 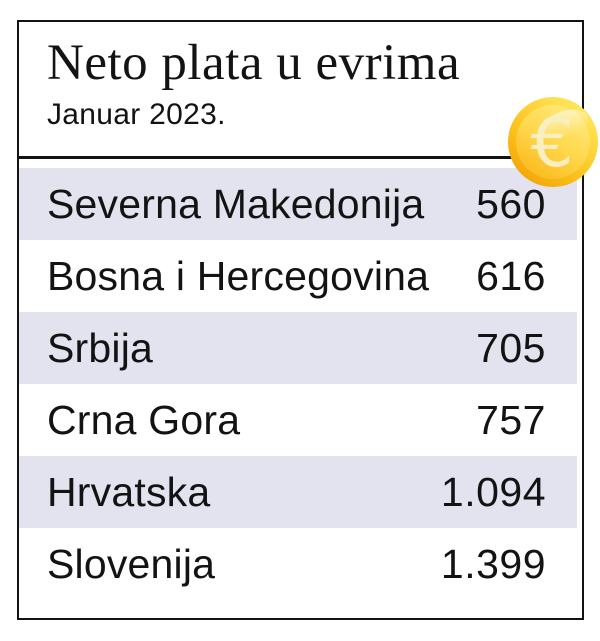 What do you see at coordinates (236, 203) in the screenshot?
I see `country-label: Severna Makedonija` at bounding box center [236, 203].